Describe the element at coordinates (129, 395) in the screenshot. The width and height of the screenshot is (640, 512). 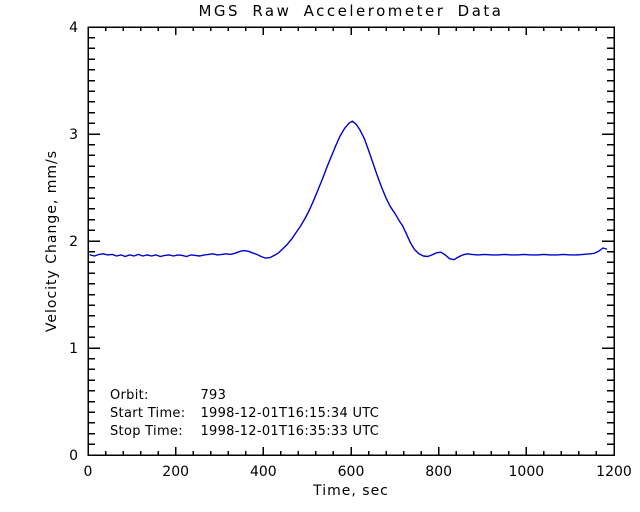
I see `annotation-orbit-label: Orbit:` at that location.